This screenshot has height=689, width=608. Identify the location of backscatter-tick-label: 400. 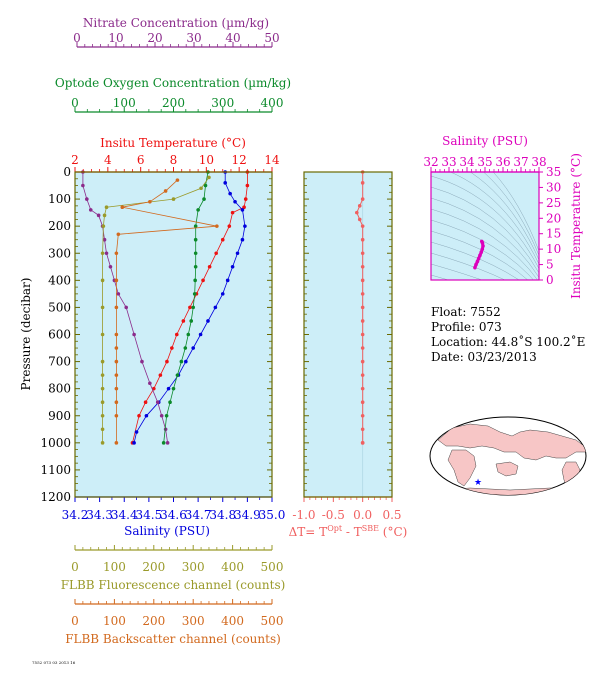
(232, 621).